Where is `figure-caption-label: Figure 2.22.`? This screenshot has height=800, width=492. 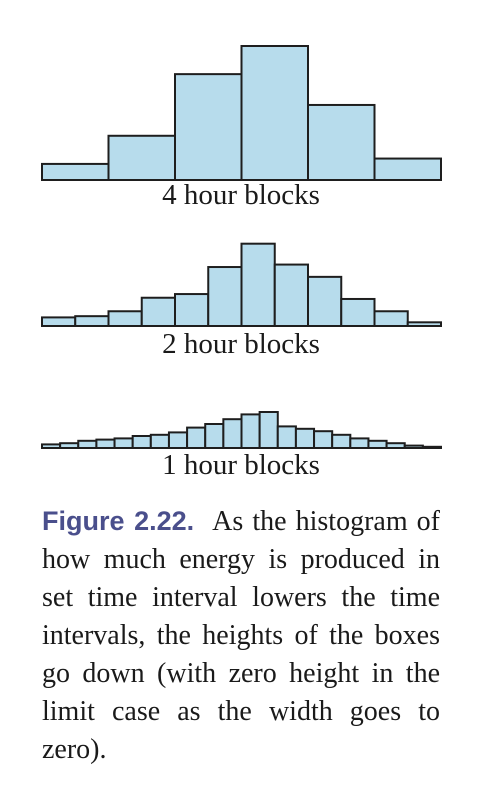
figure-caption-label: Figure 2.22. is located at coordinates (118, 521).